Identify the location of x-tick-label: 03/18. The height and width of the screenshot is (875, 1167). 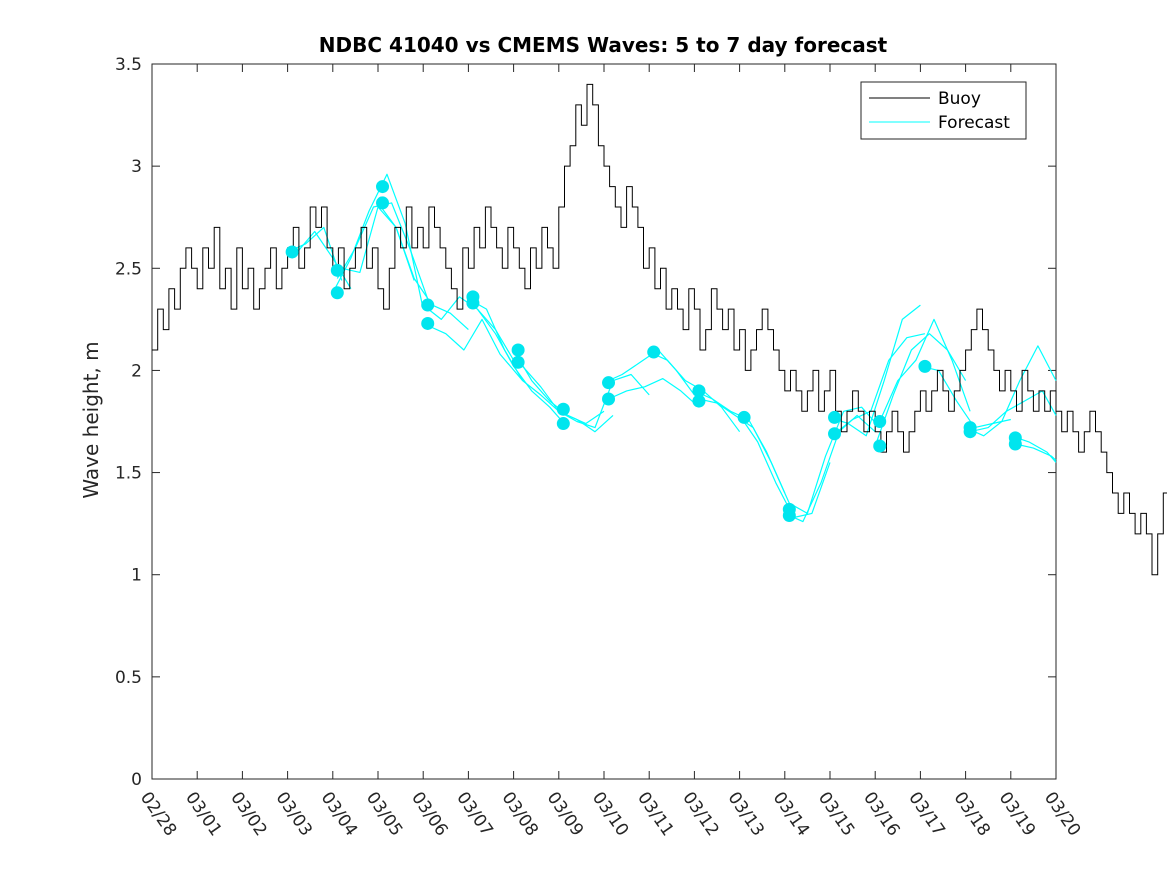
(972, 814).